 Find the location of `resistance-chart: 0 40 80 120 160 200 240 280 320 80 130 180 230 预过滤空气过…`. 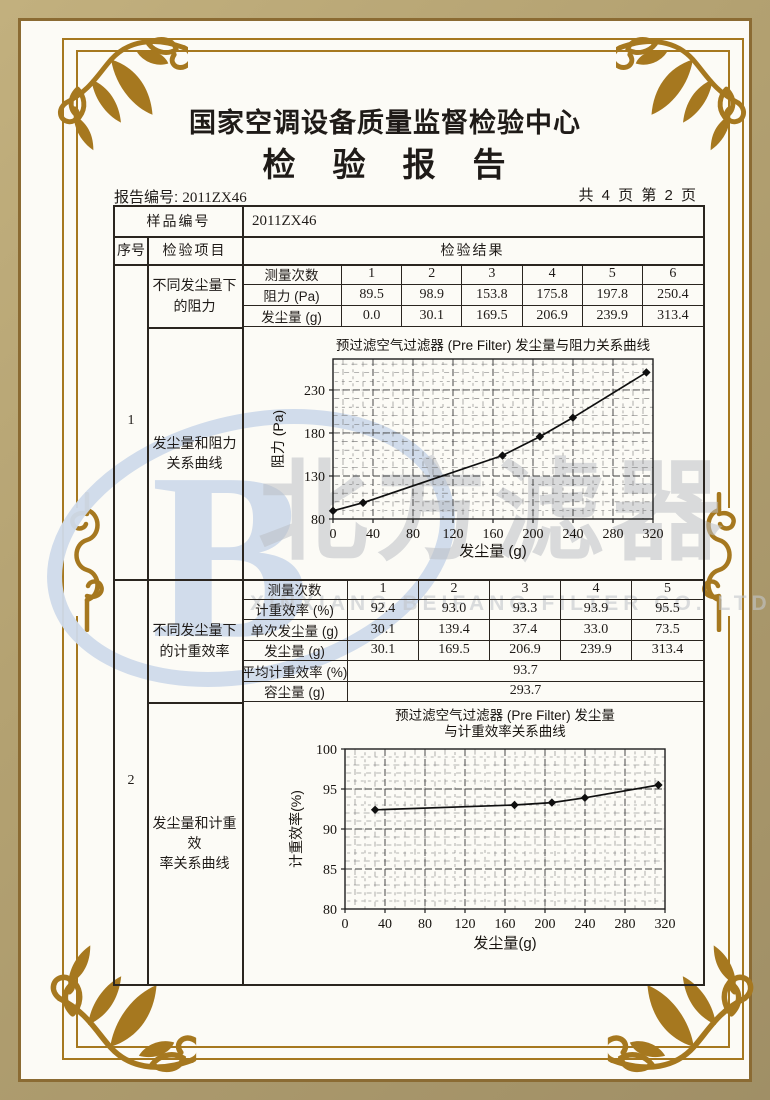

resistance-chart: 0 40 80 120 160 200 240 280 320 80 130 180 230 预过滤空气过… is located at coordinates (467, 449).